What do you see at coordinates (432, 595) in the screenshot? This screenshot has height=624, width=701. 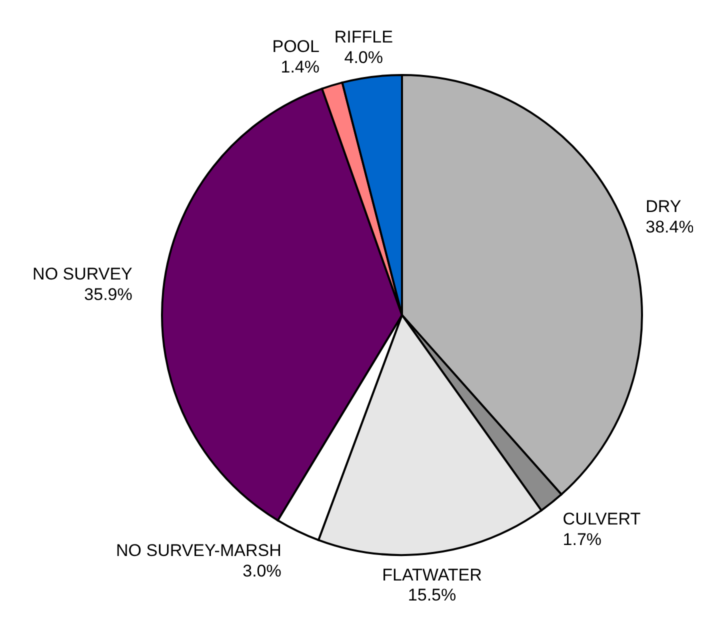 I see `data-label: 15.5%` at bounding box center [432, 595].